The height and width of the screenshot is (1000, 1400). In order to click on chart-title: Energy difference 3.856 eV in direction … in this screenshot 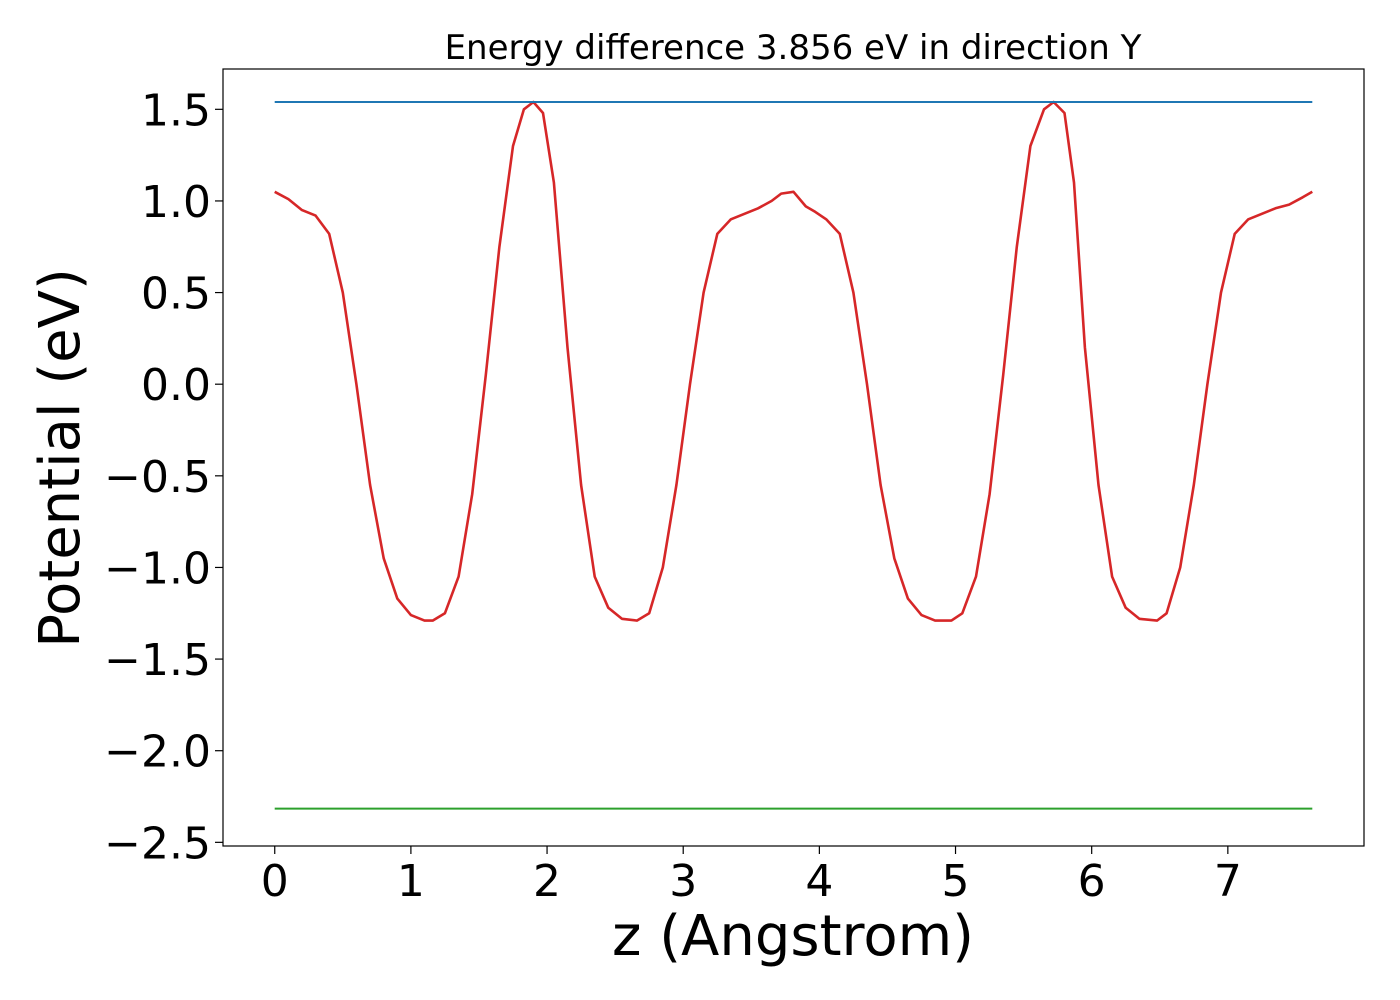, I will do `click(793, 48)`.